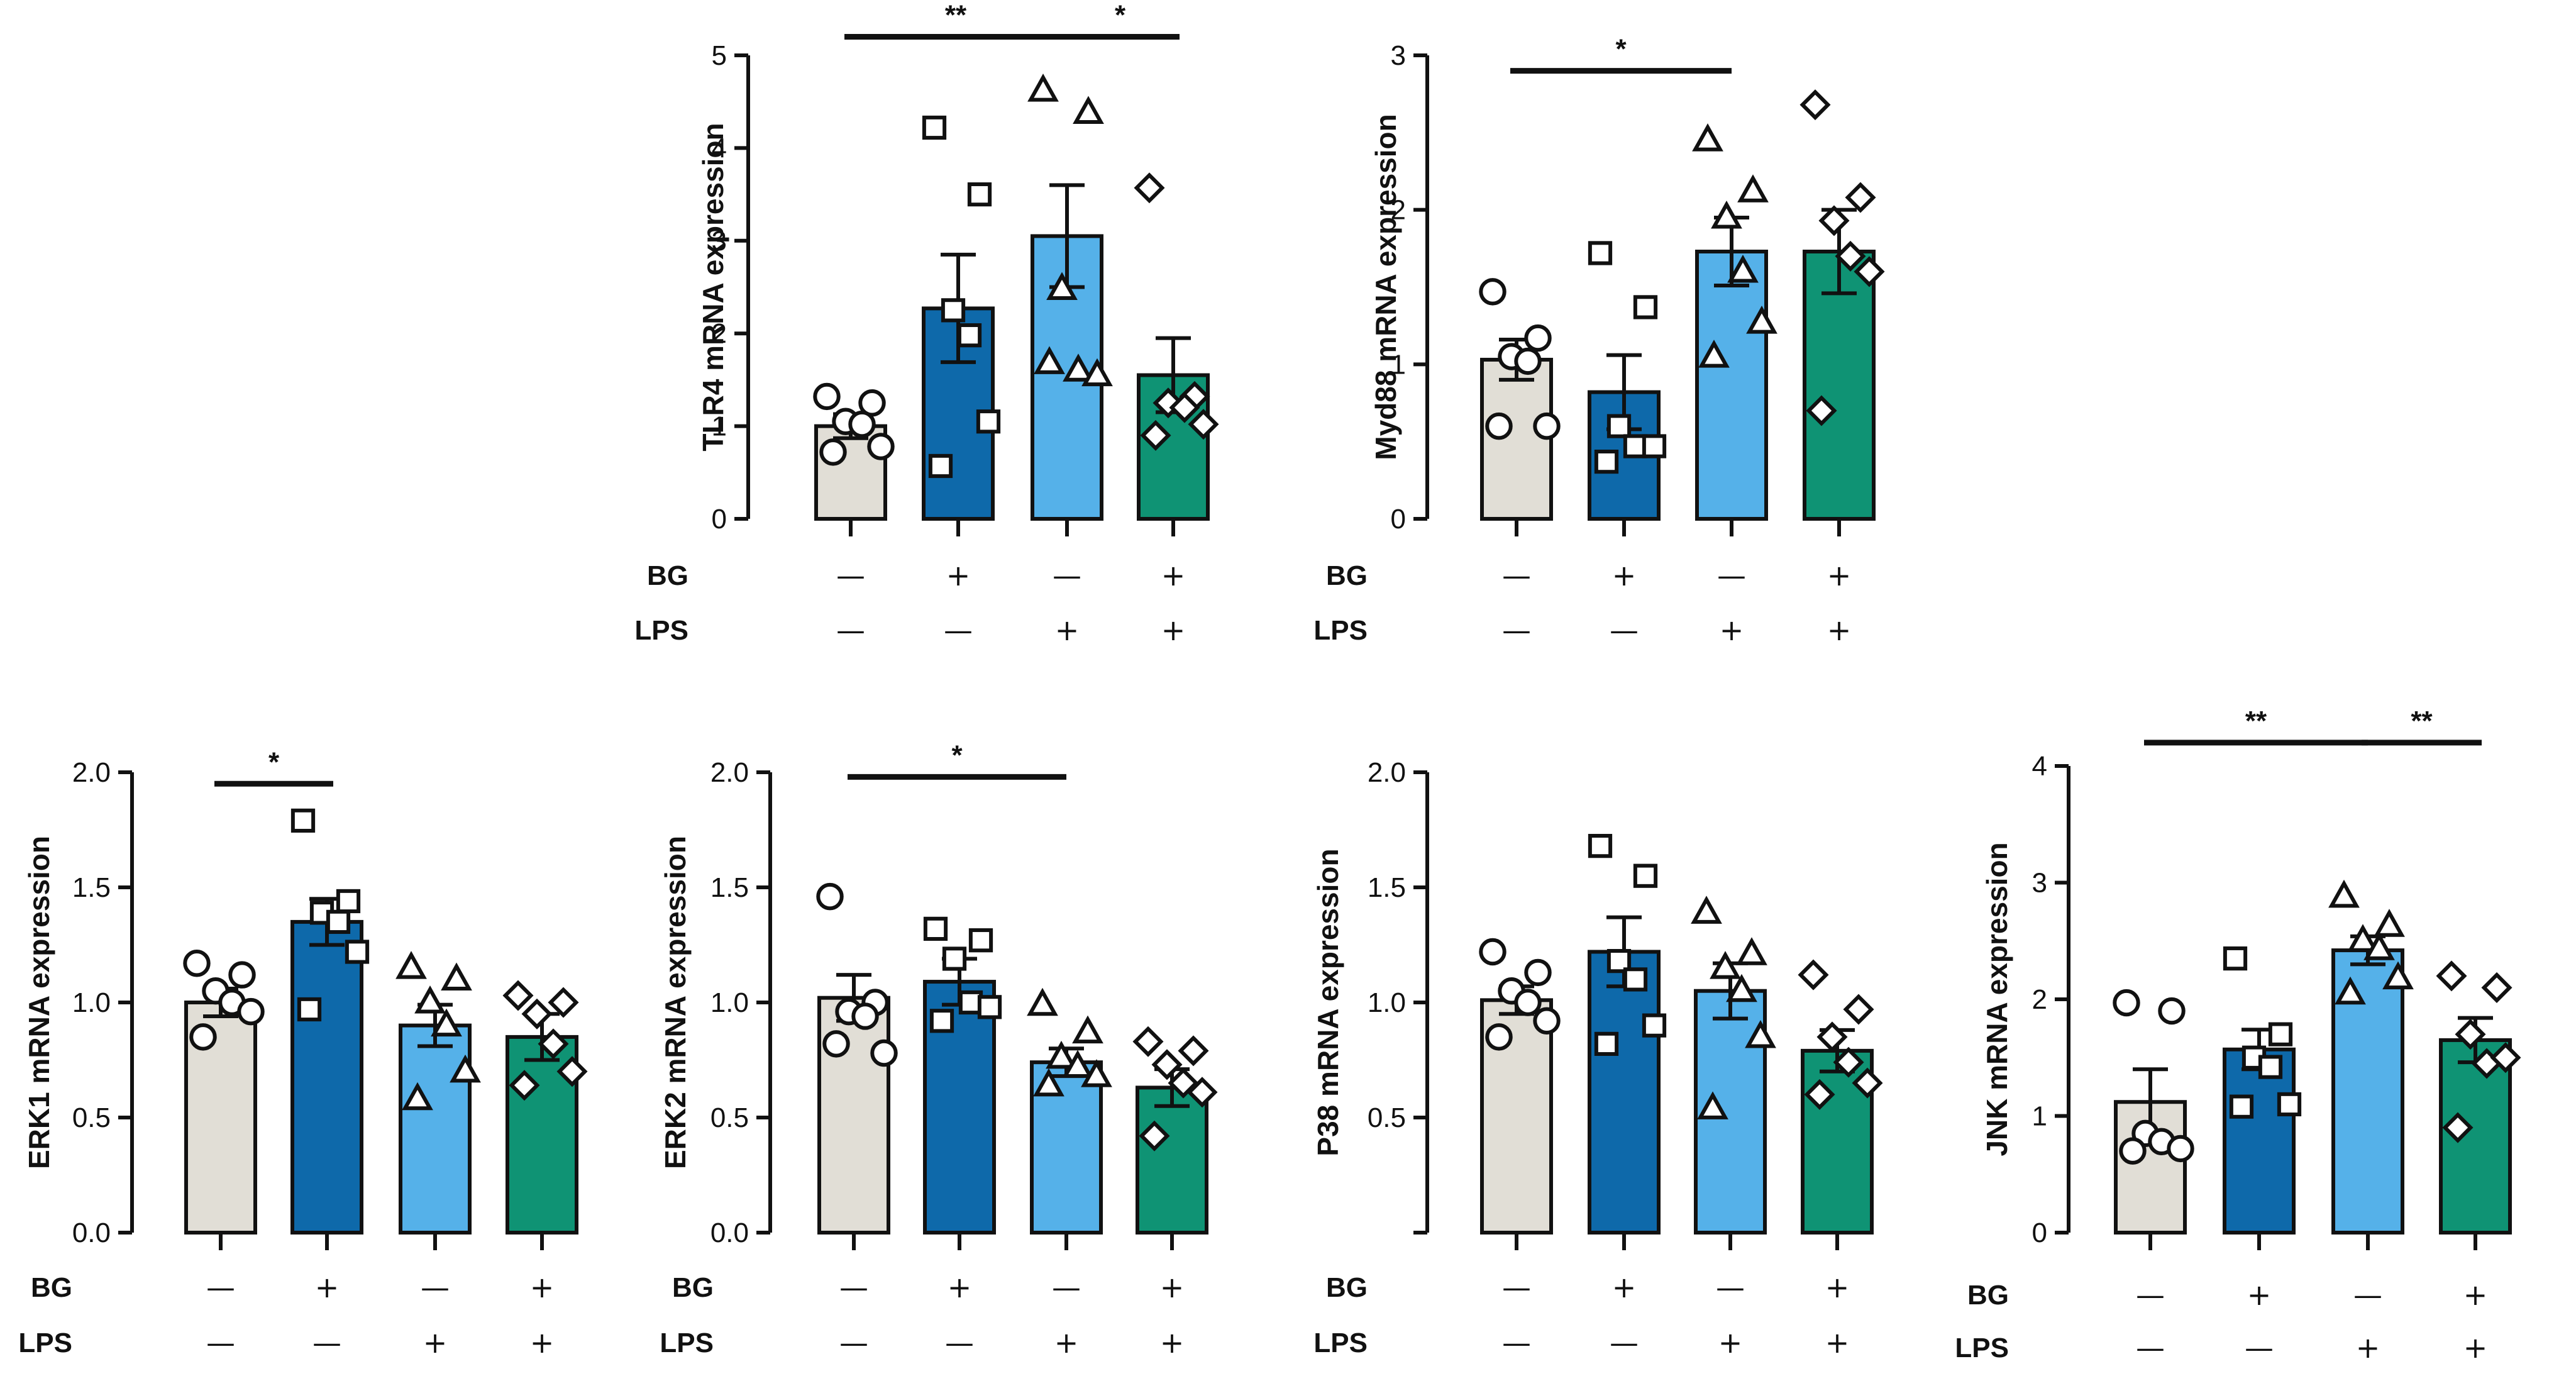 The width and height of the screenshot is (2576, 1376). What do you see at coordinates (1172, 1160) in the screenshot?
I see `bar-bg-lps` at bounding box center [1172, 1160].